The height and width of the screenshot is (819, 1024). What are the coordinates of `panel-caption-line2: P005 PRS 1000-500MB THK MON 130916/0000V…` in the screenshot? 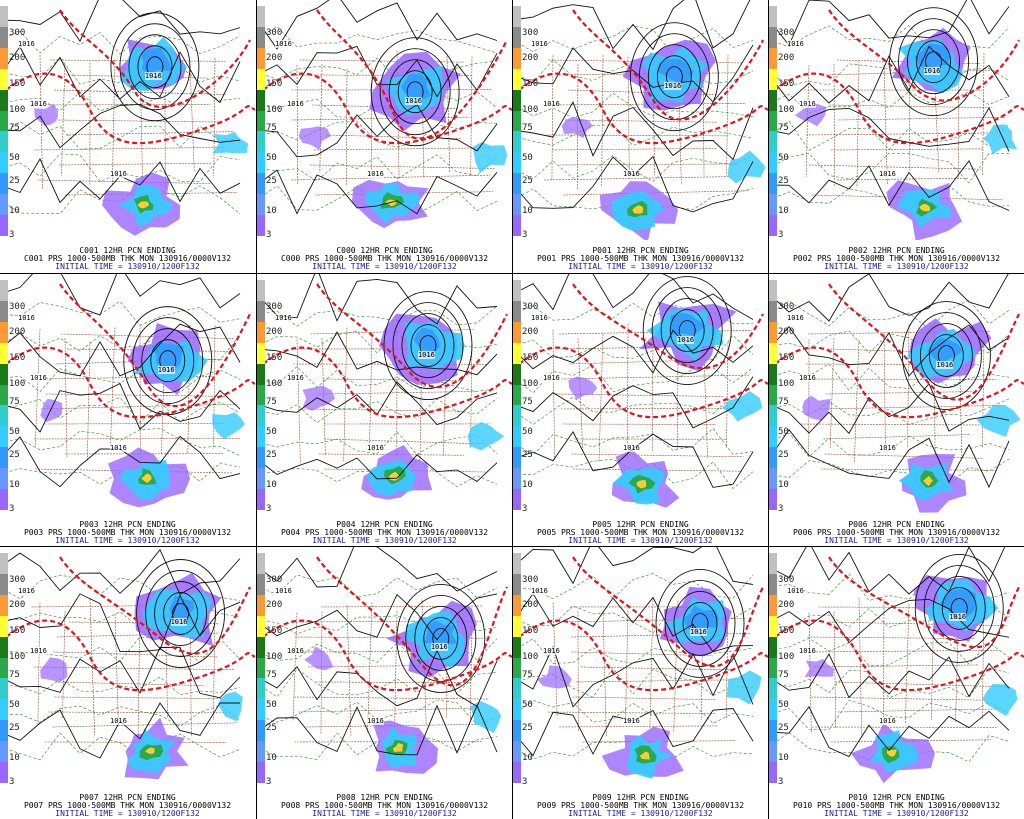 It's located at (640, 532).